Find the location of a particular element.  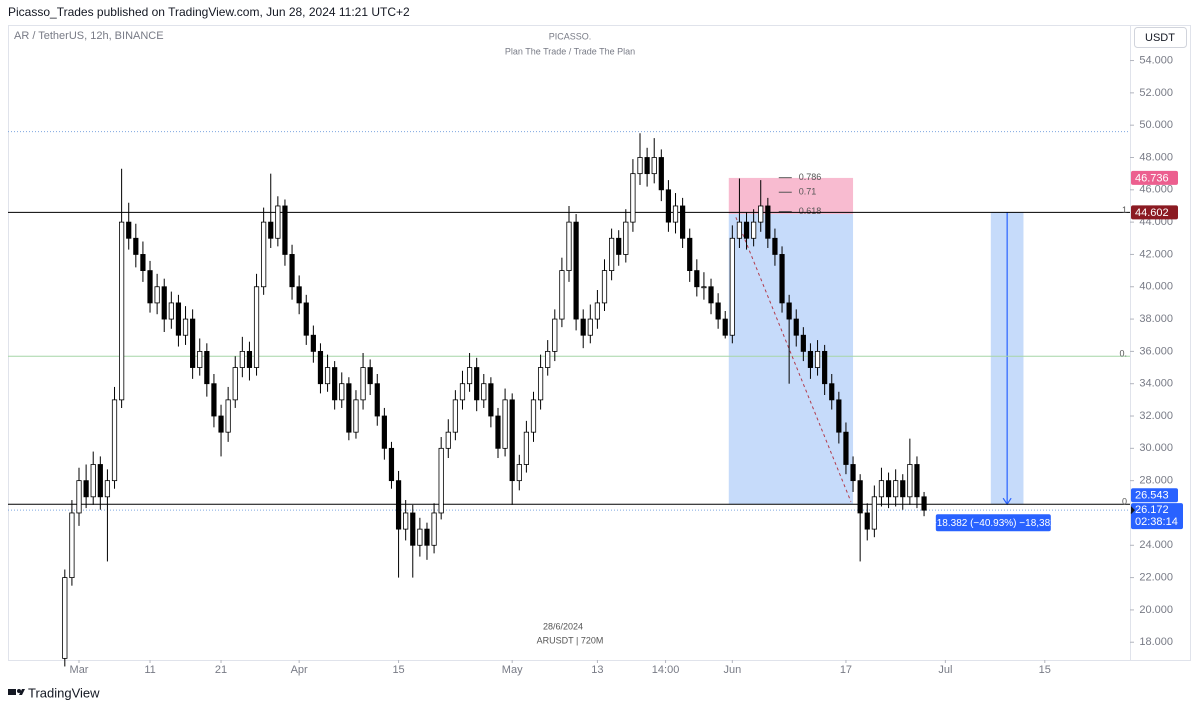

logo-mark is located at coordinates (22, 692).